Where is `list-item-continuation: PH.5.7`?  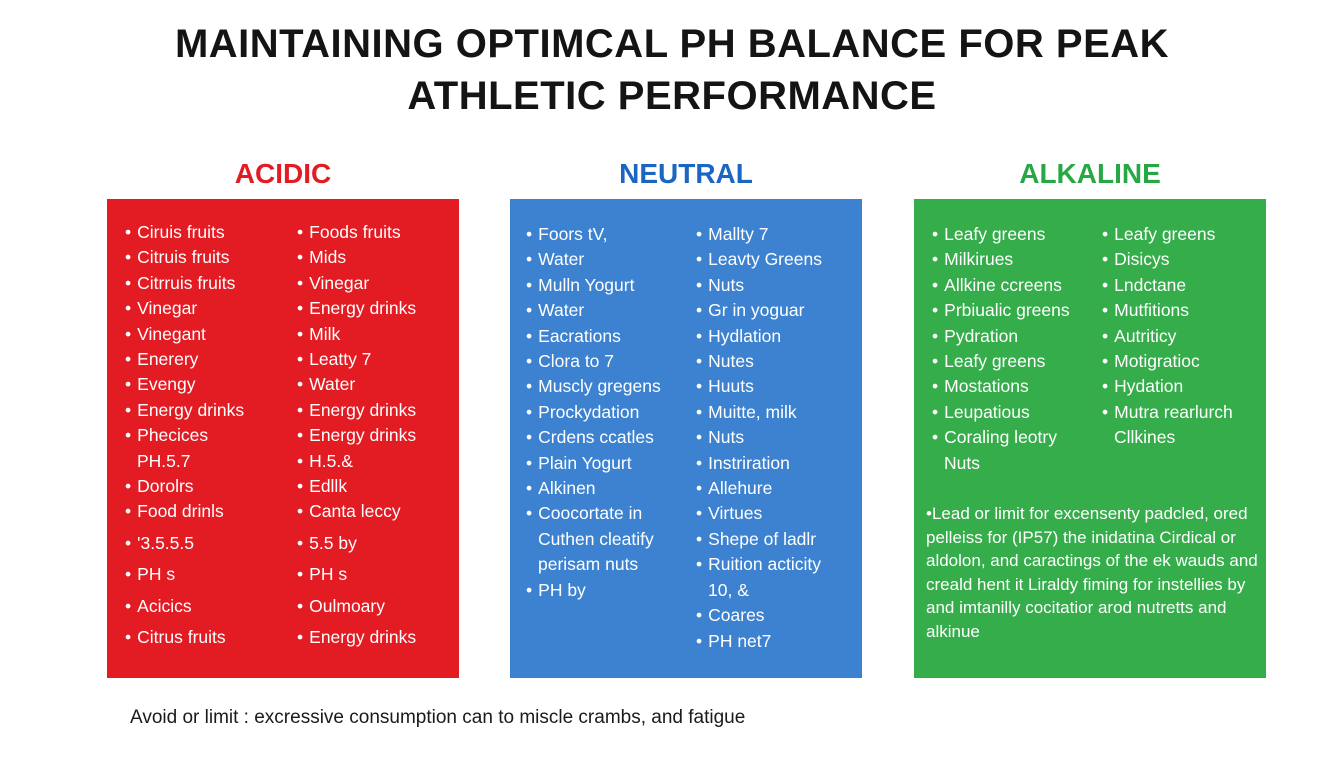
list-item-continuation: PH.5.7 is located at coordinates (164, 460).